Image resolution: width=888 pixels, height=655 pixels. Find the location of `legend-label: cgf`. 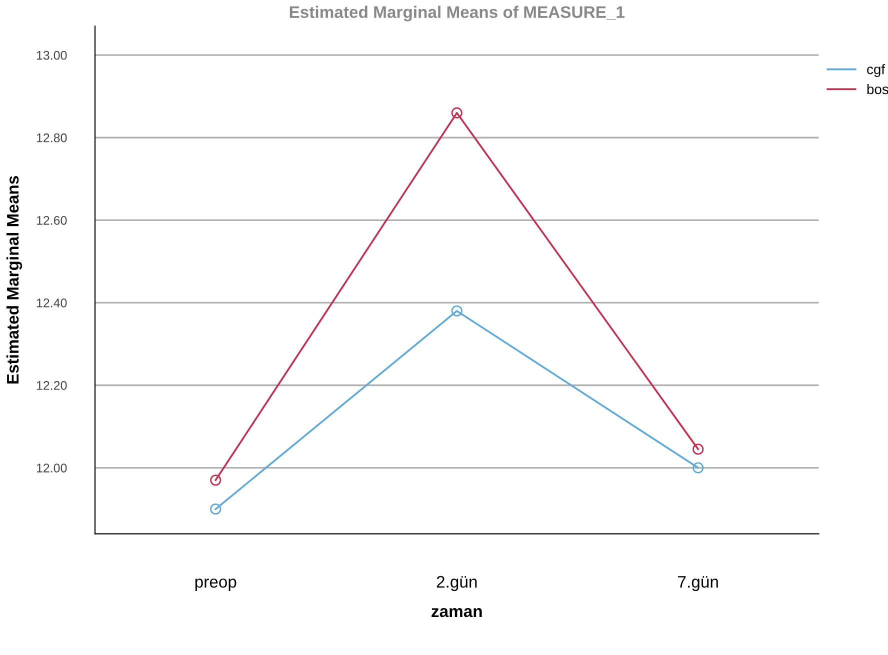

legend-label: cgf is located at coordinates (876, 71).